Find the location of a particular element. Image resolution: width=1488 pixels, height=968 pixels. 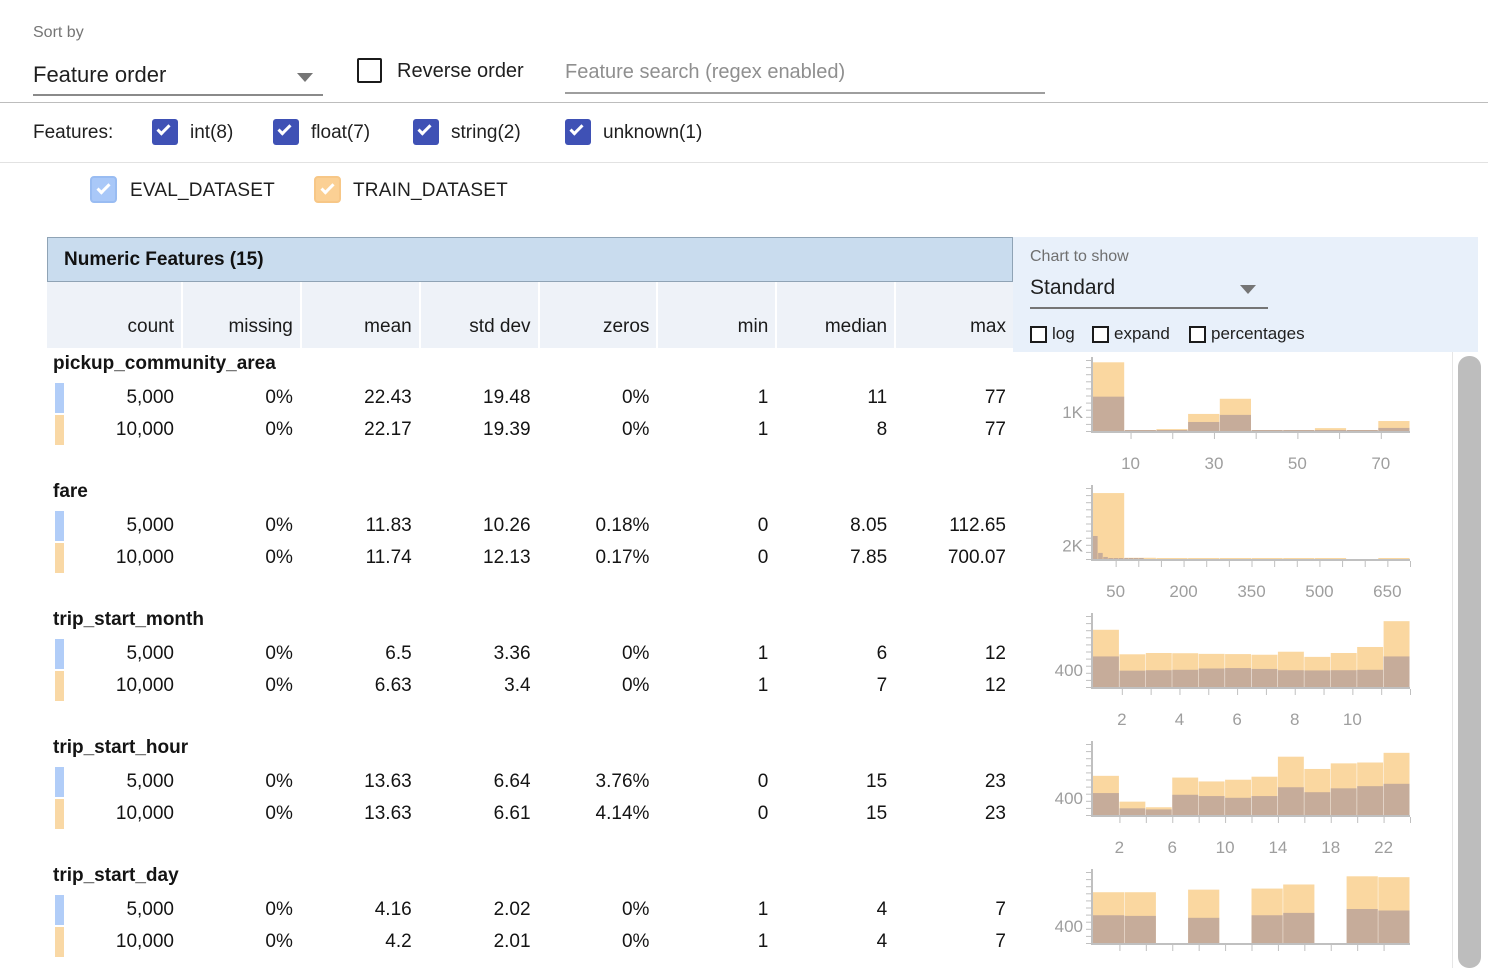

string-filter-checkbox is located at coordinates (426, 132).